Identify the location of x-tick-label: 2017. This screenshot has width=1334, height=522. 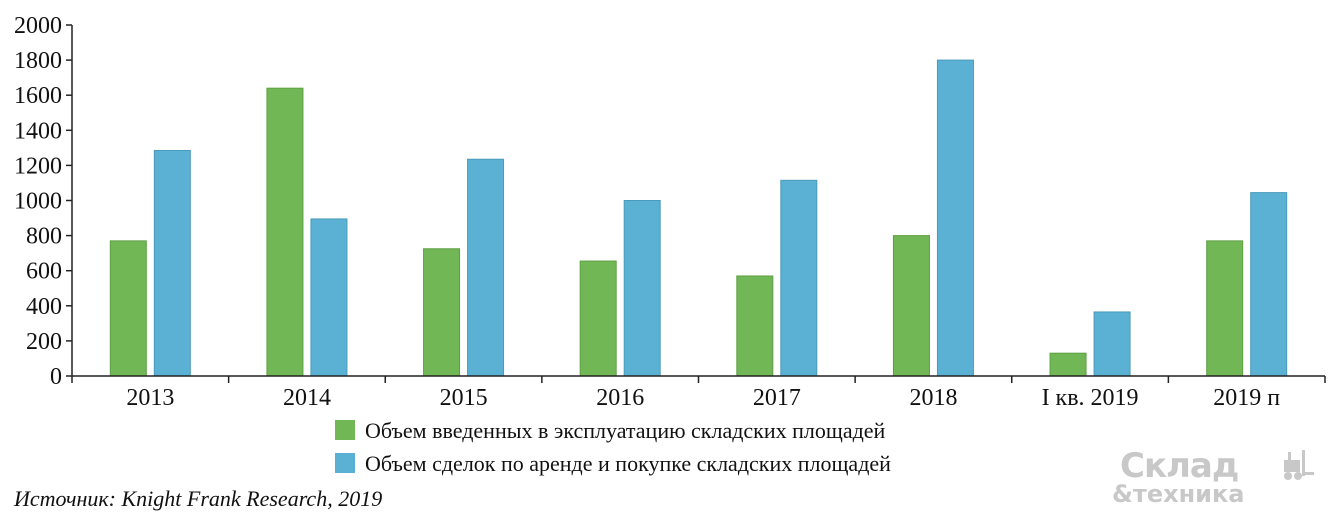
(777, 398).